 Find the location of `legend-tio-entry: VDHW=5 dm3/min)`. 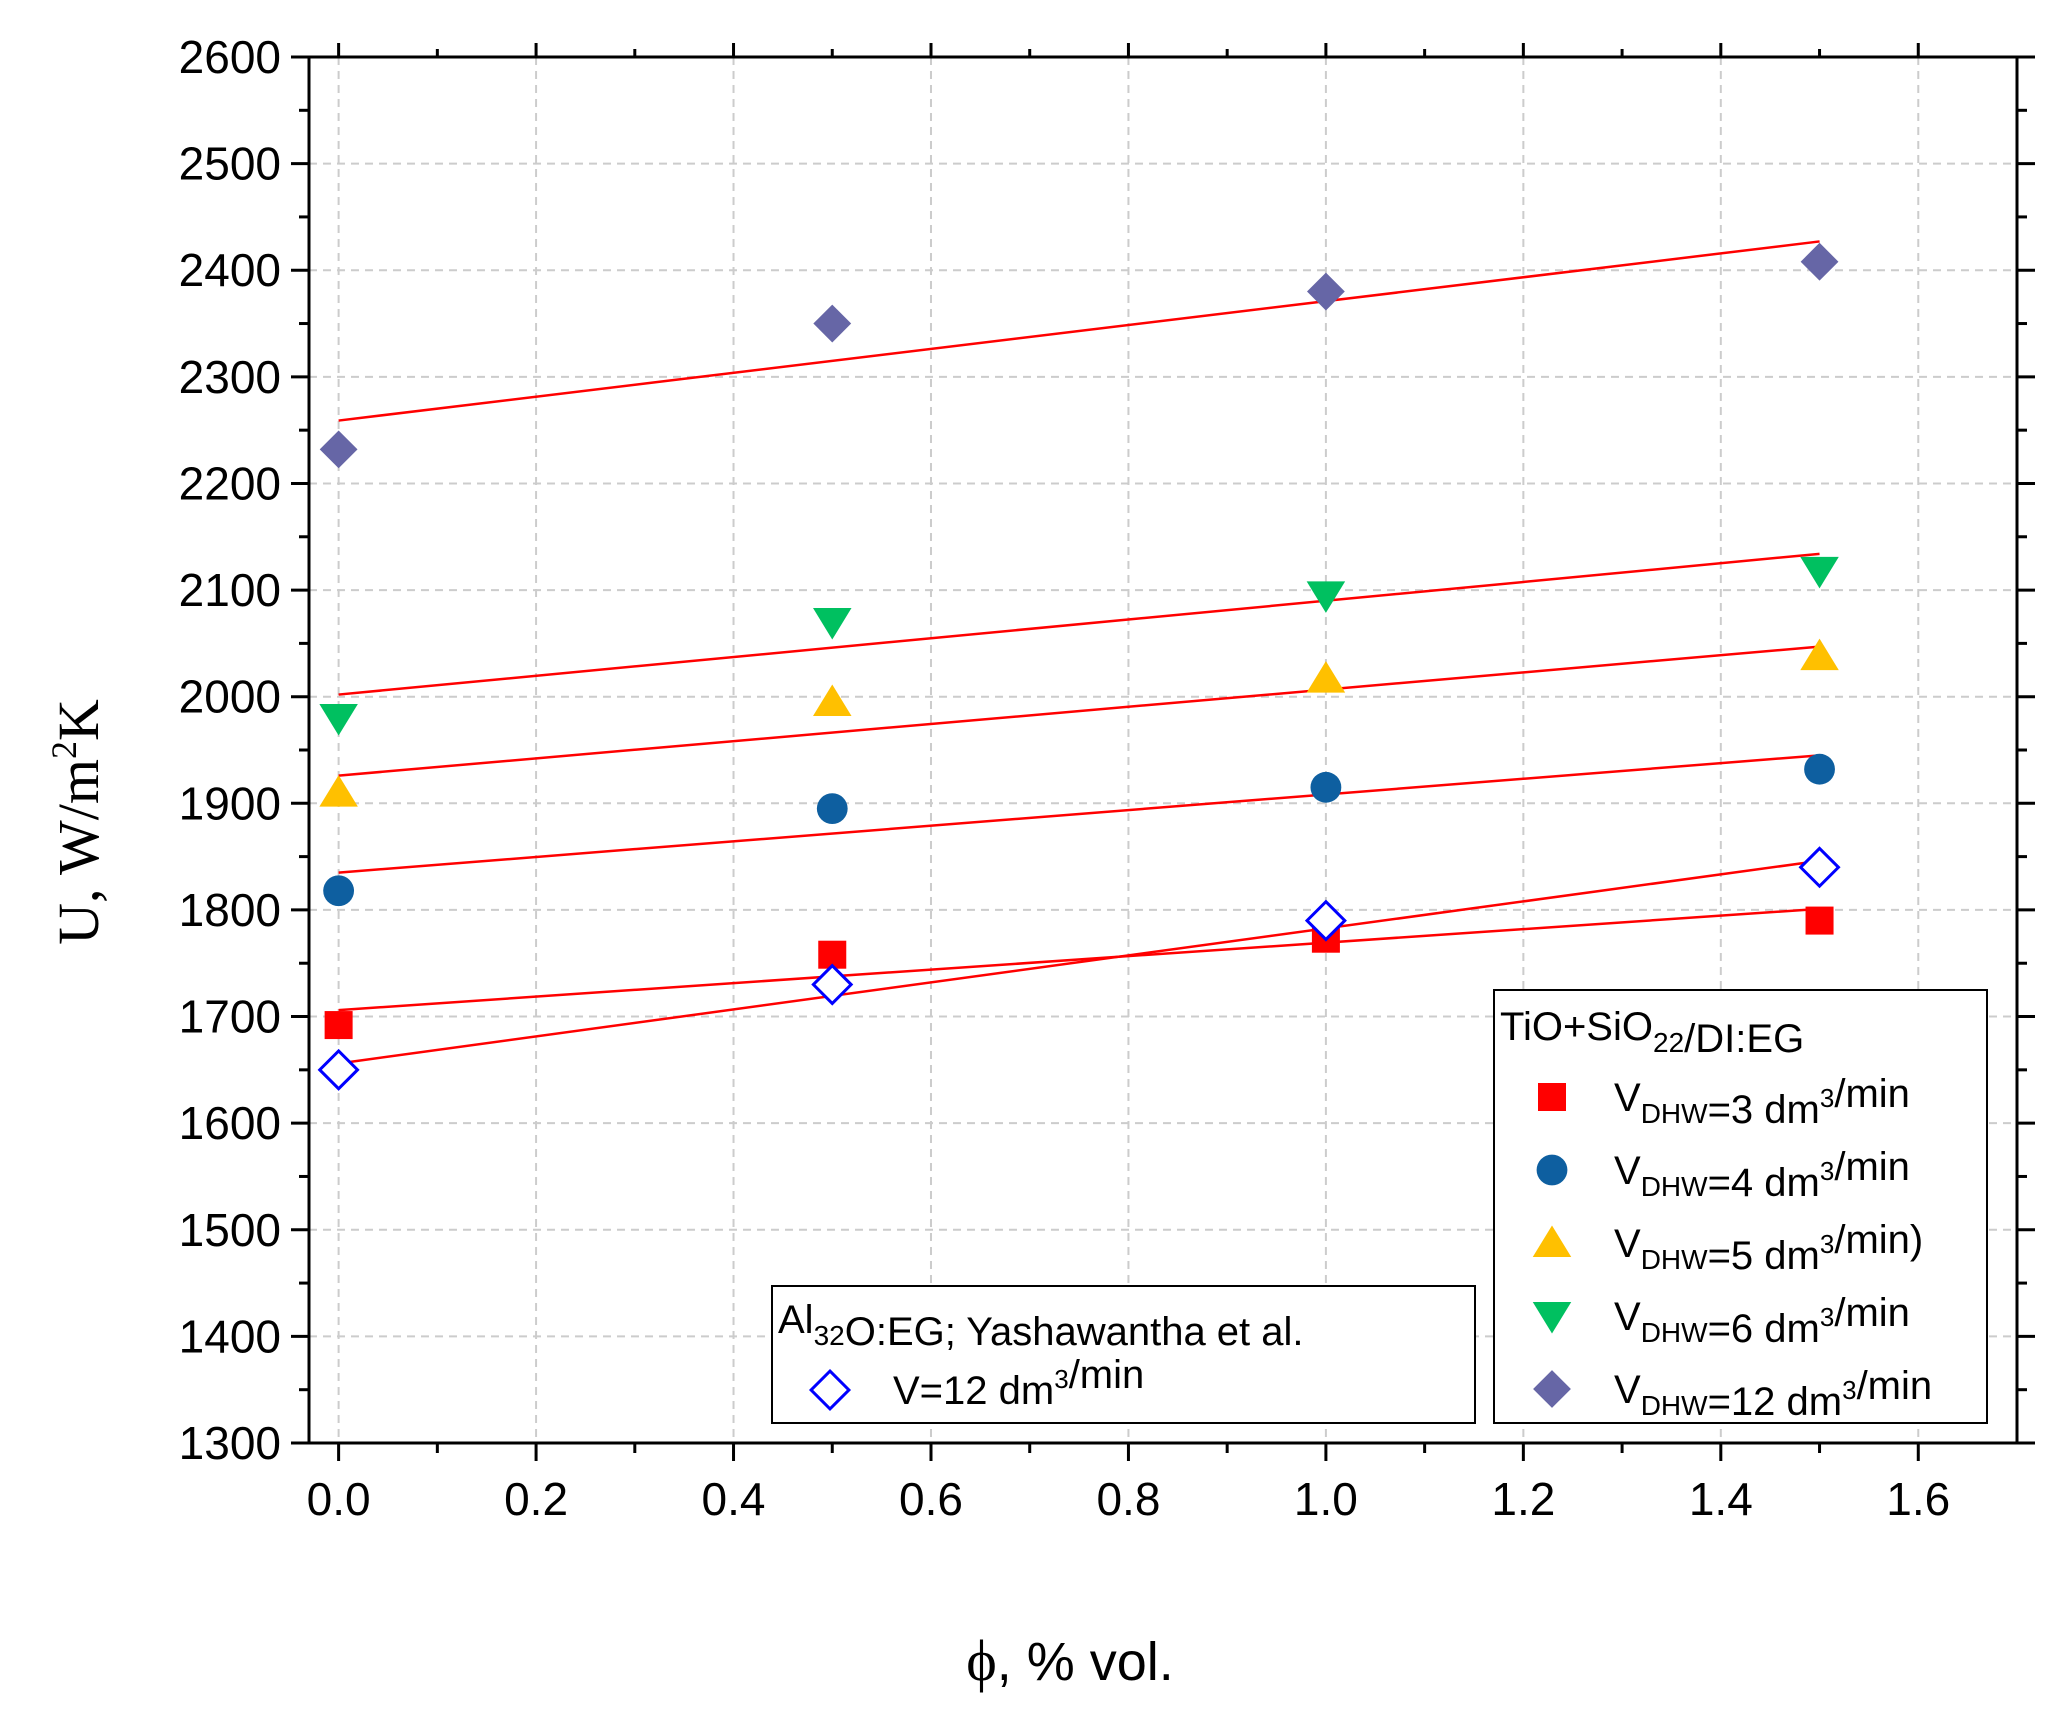

legend-tio-entry: VDHW=5 dm3/min) is located at coordinates (1768, 1248).